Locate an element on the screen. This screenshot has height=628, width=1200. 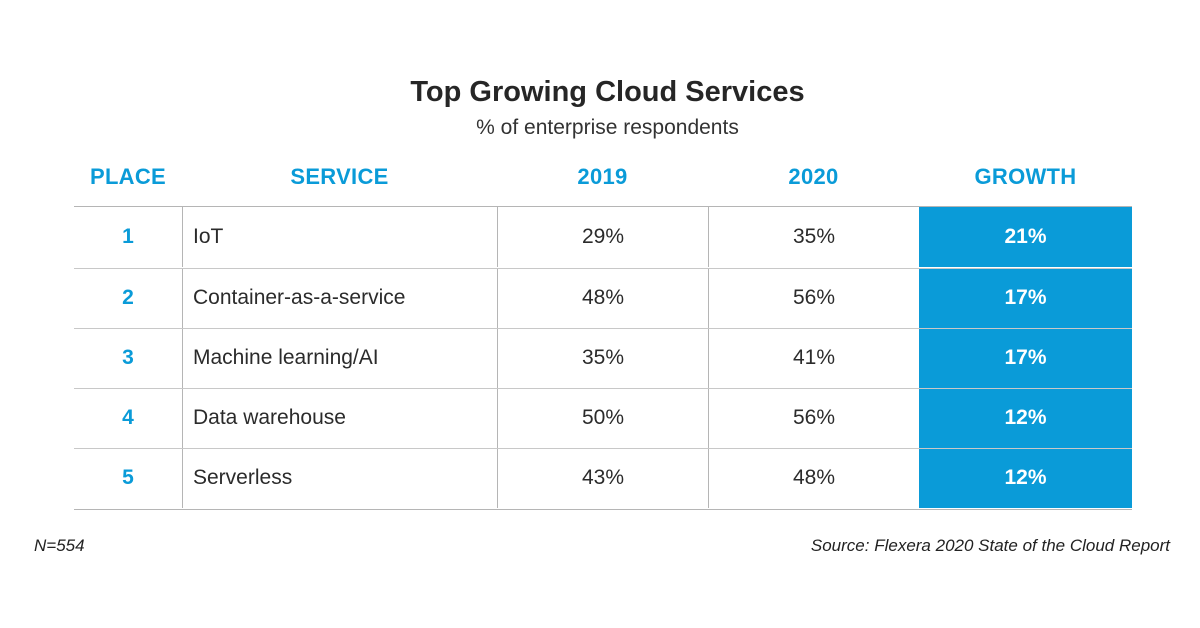
cell-2019: 43% is located at coordinates (602, 478).